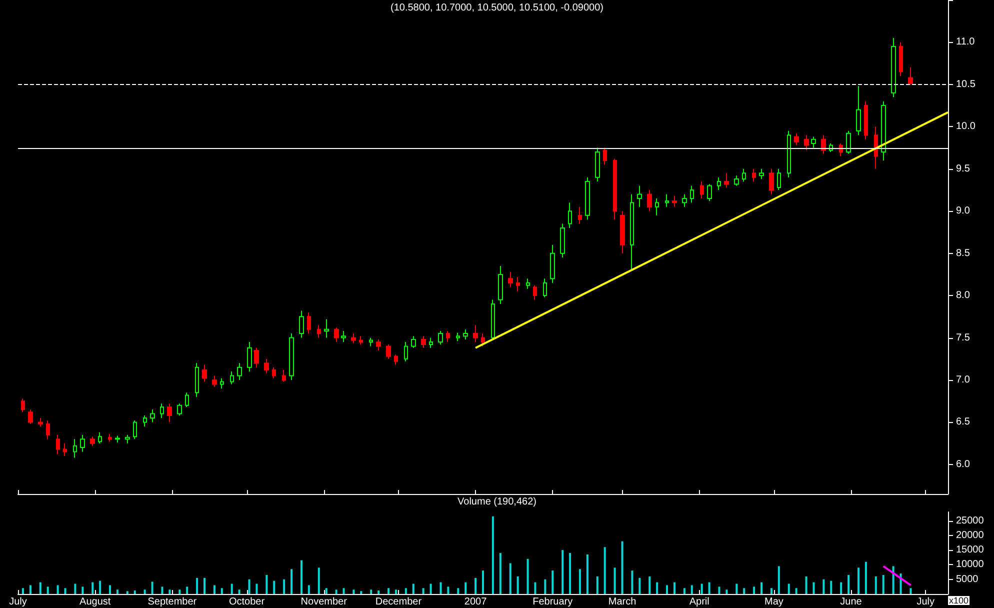 The width and height of the screenshot is (994, 608). Describe the element at coordinates (963, 422) in the screenshot. I see `y-tick-label: 6.5` at that location.